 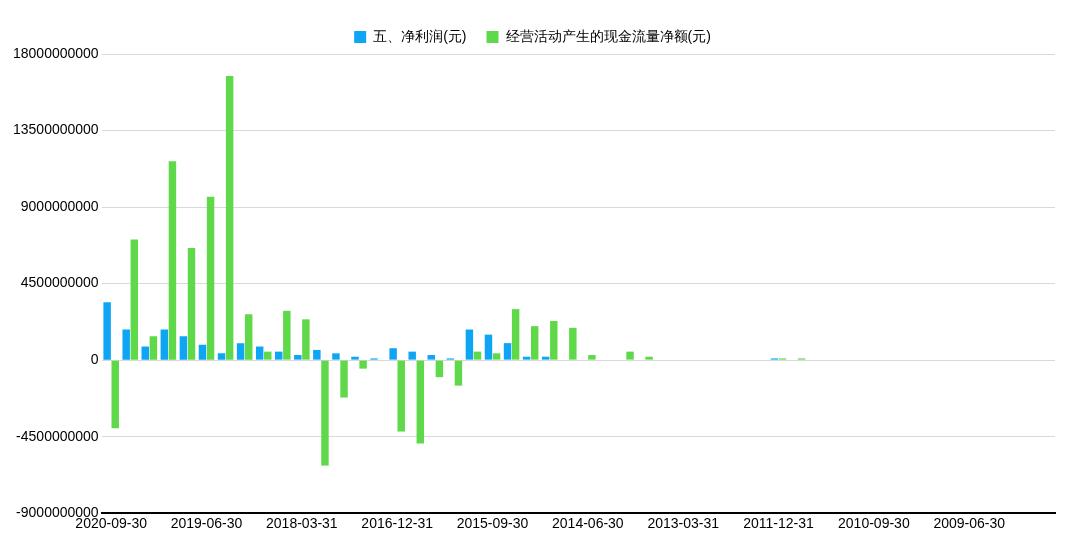 I want to click on y-tick-label: -4500000000, so click(x=57, y=435).